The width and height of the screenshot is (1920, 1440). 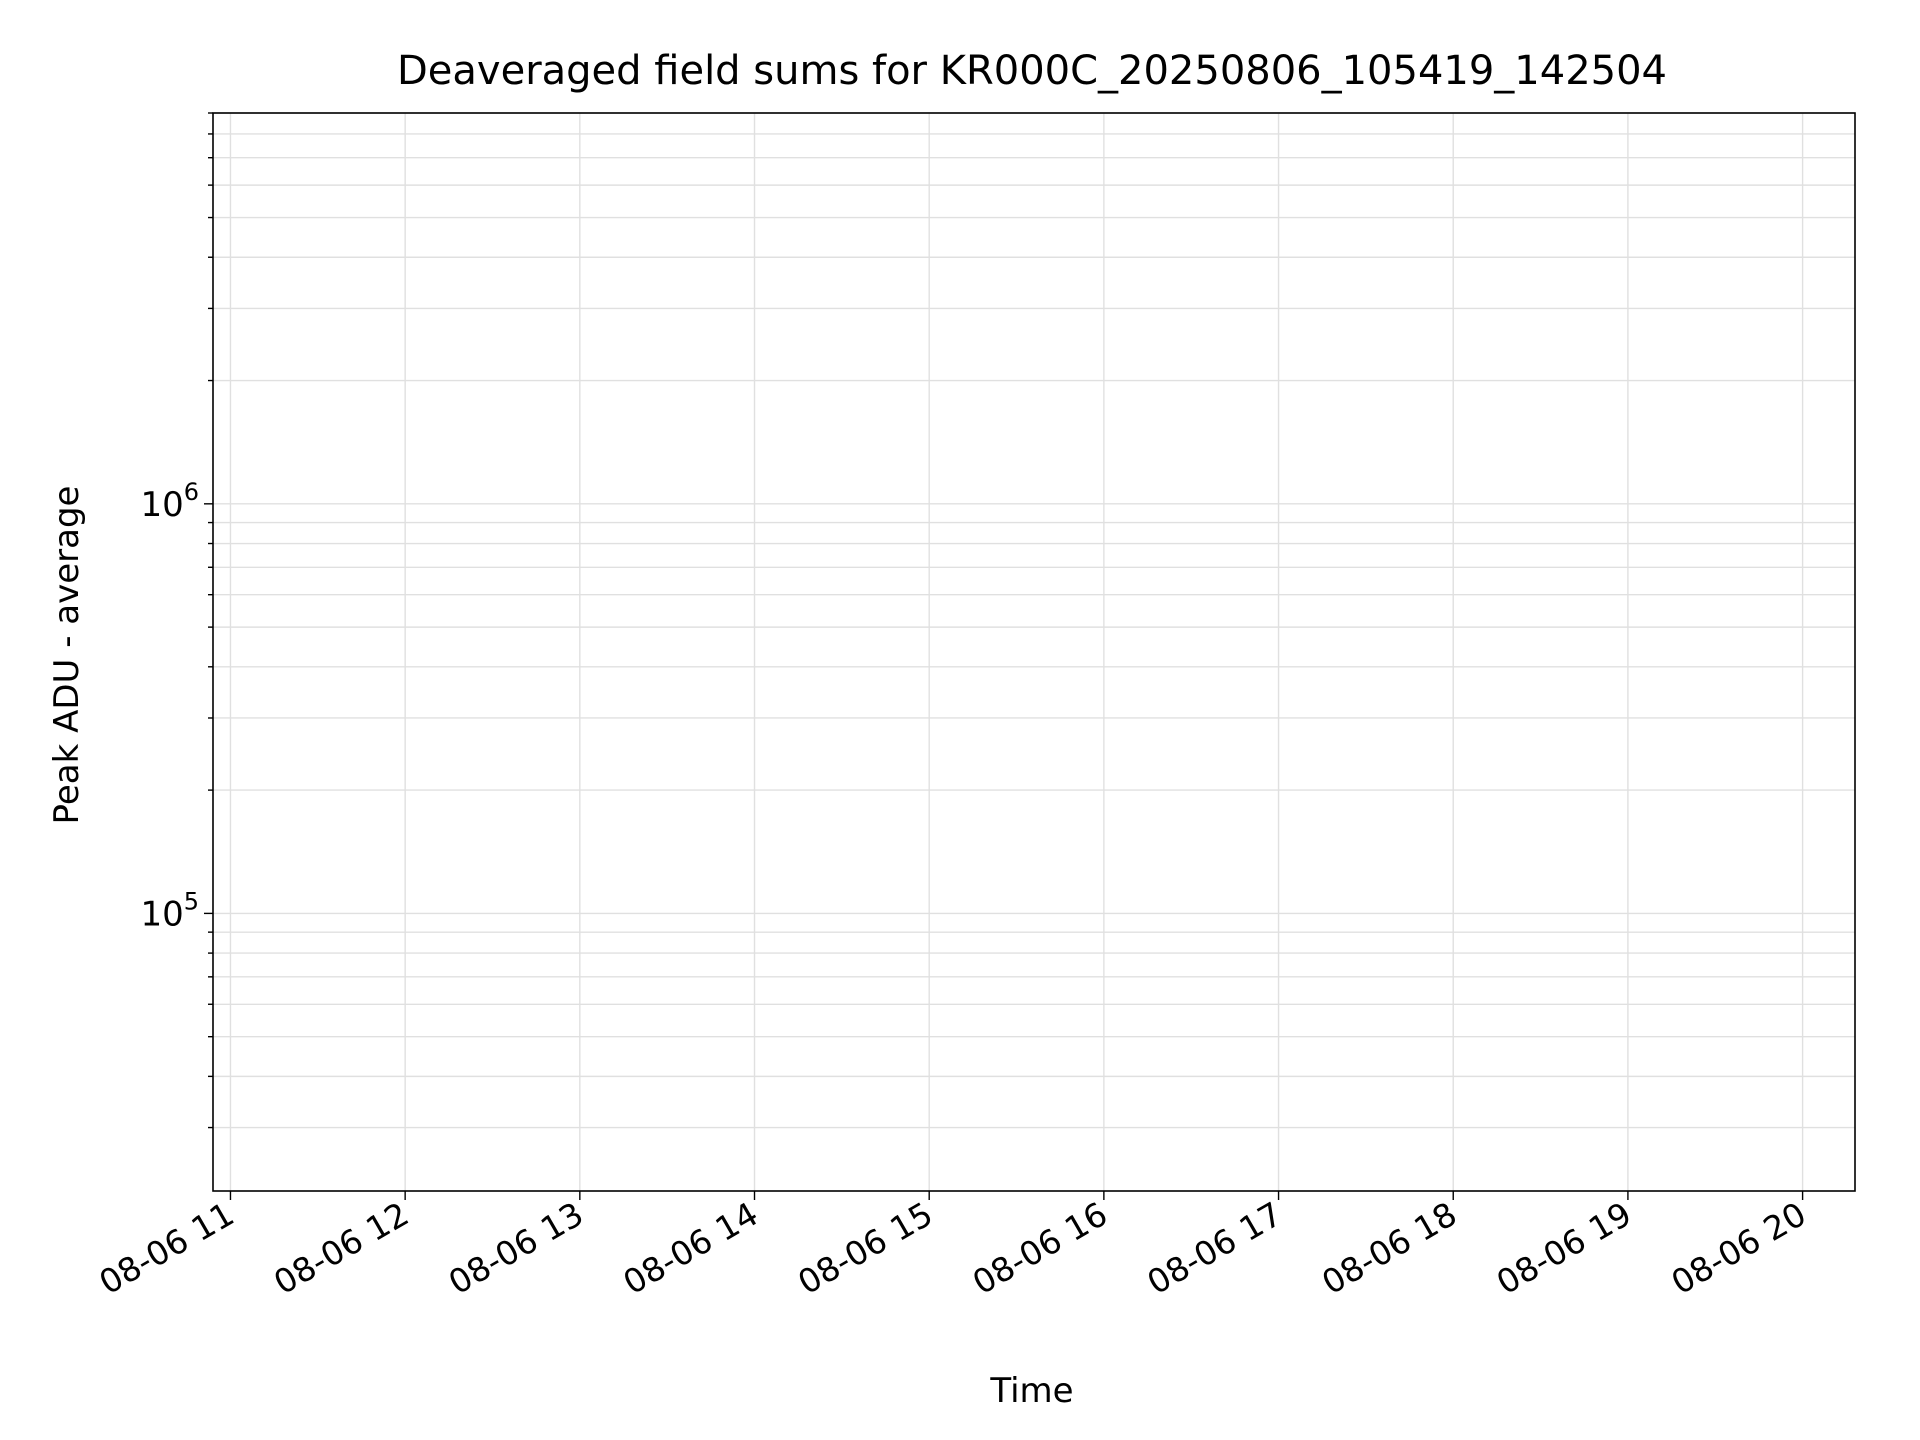 I want to click on y-axis-label: Peak ADU - average, so click(x=67, y=655).